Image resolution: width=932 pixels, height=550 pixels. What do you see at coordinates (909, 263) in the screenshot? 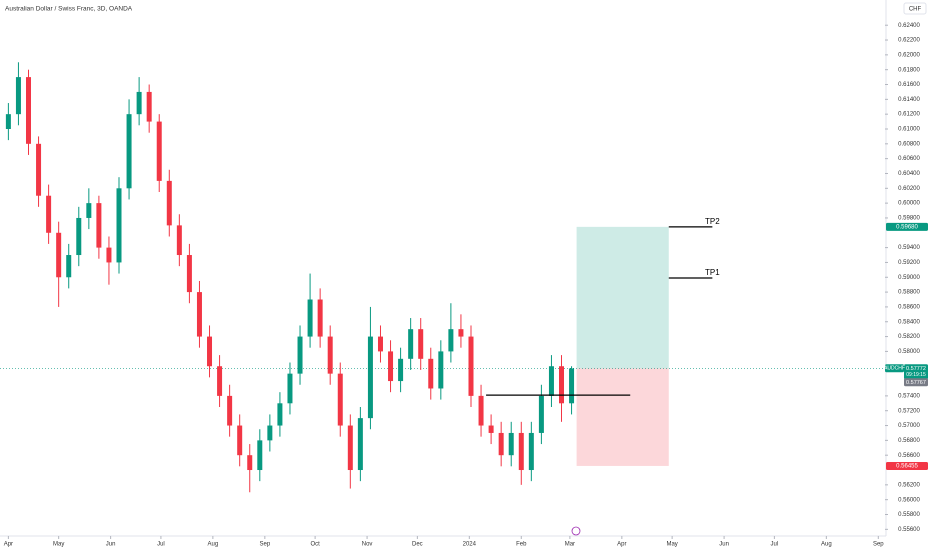
I see `y-tick-label: 0.59200` at bounding box center [909, 263].